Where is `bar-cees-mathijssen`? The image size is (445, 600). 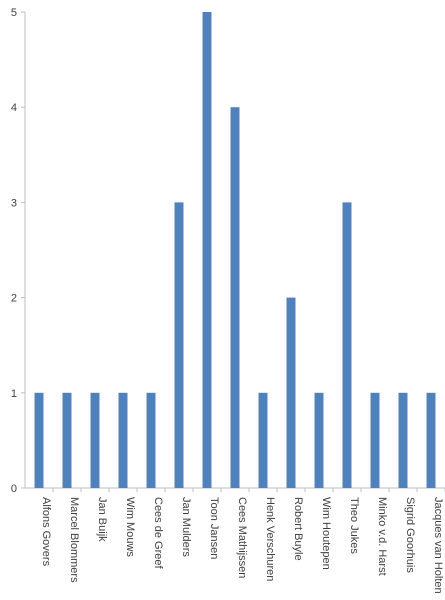 bar-cees-mathijssen is located at coordinates (235, 297).